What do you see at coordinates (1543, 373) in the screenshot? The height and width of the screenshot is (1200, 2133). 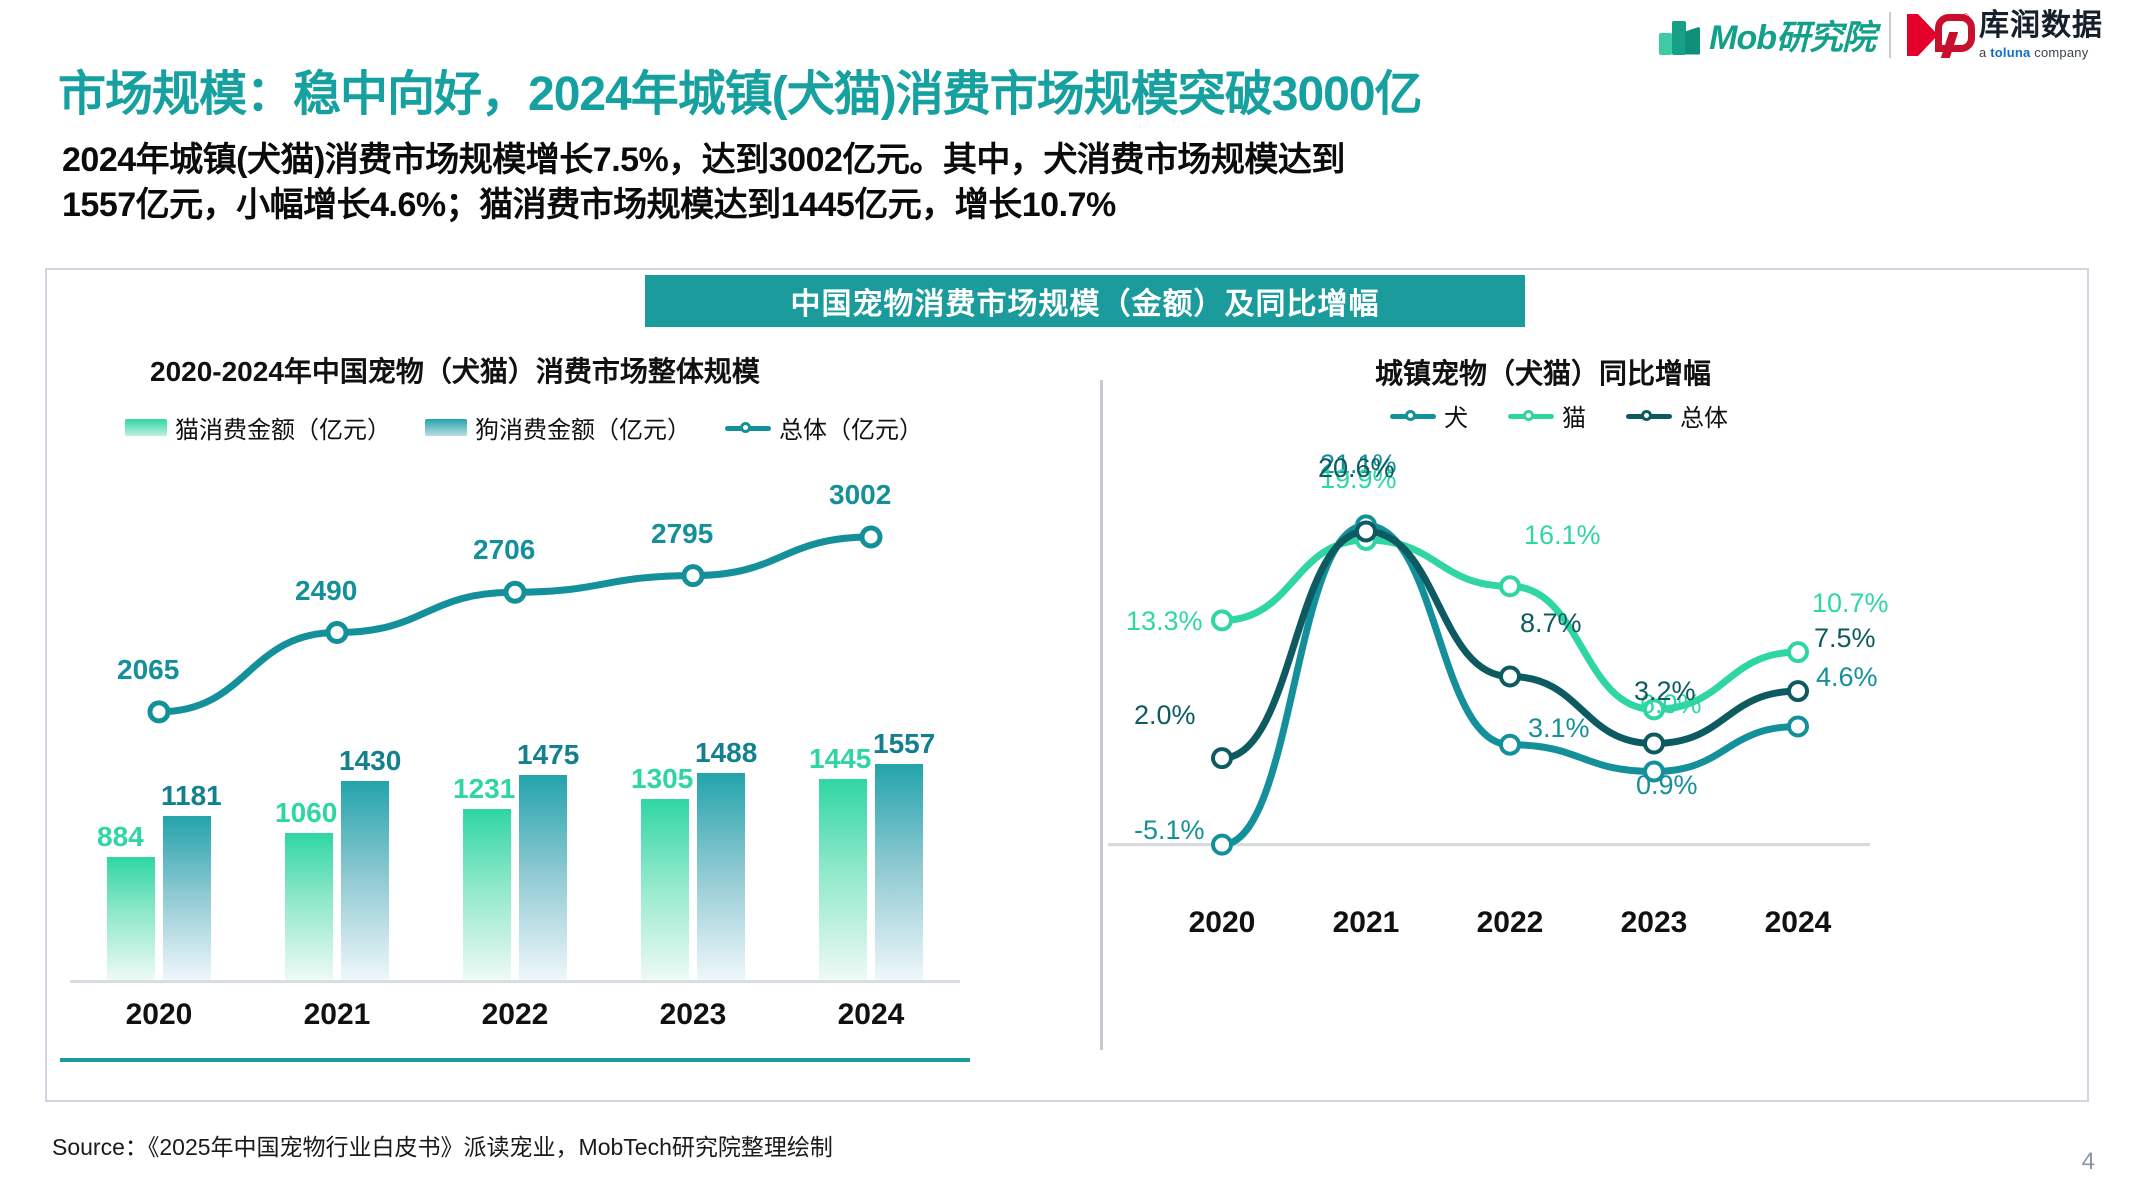 I see `right-chart-title: 城镇宠物（犬猫）同比增幅` at bounding box center [1543, 373].